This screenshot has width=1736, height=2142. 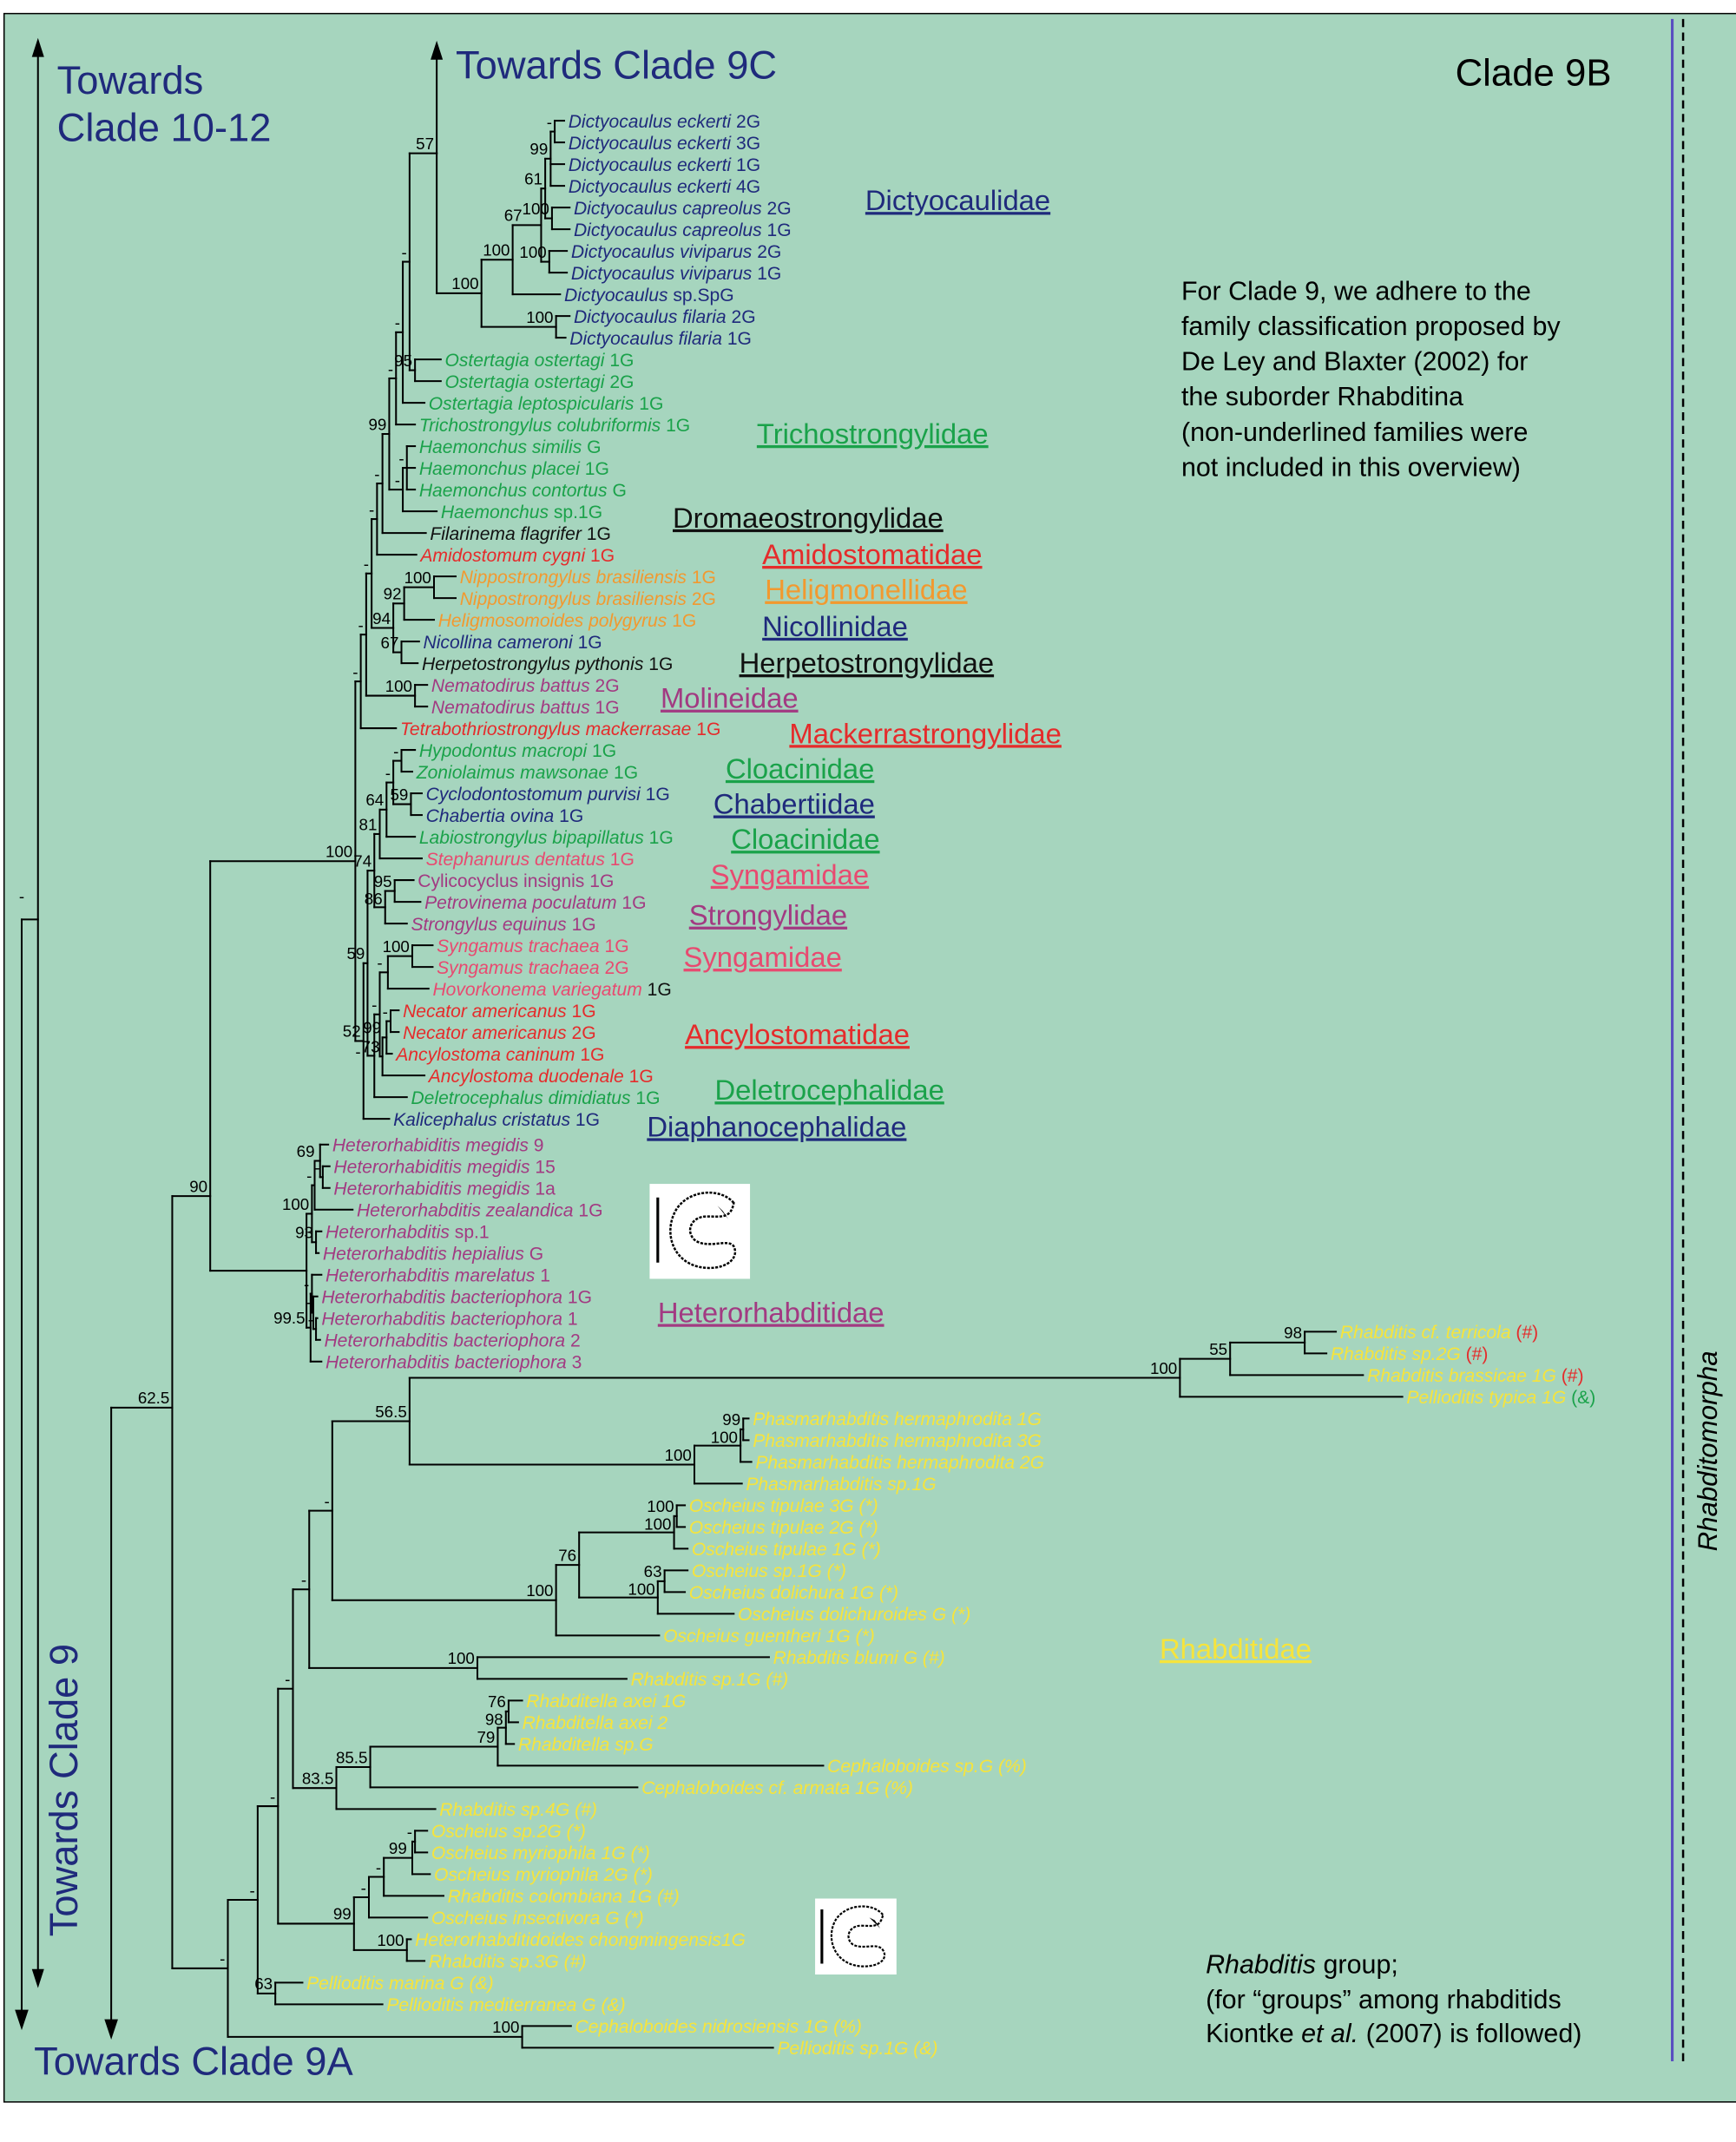 I want to click on taxon-name: Pellioditis mediterranea G (&), so click(x=505, y=2005).